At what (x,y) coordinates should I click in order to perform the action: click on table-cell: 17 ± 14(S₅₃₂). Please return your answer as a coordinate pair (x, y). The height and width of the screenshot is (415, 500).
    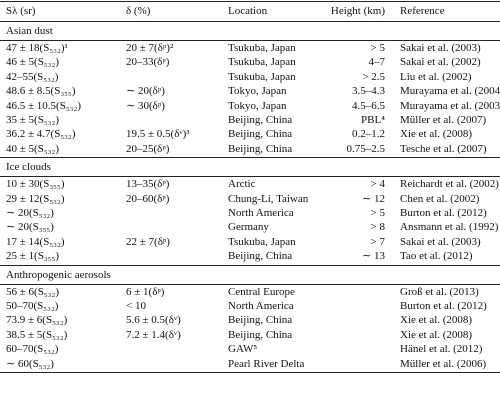
    Looking at the image, I should click on (35, 241).